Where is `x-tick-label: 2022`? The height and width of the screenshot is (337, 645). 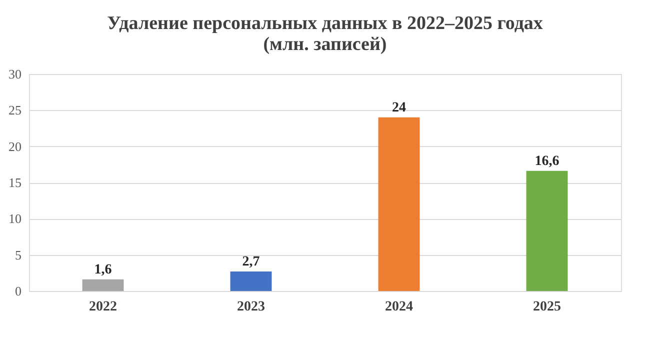 x-tick-label: 2022 is located at coordinates (103, 307).